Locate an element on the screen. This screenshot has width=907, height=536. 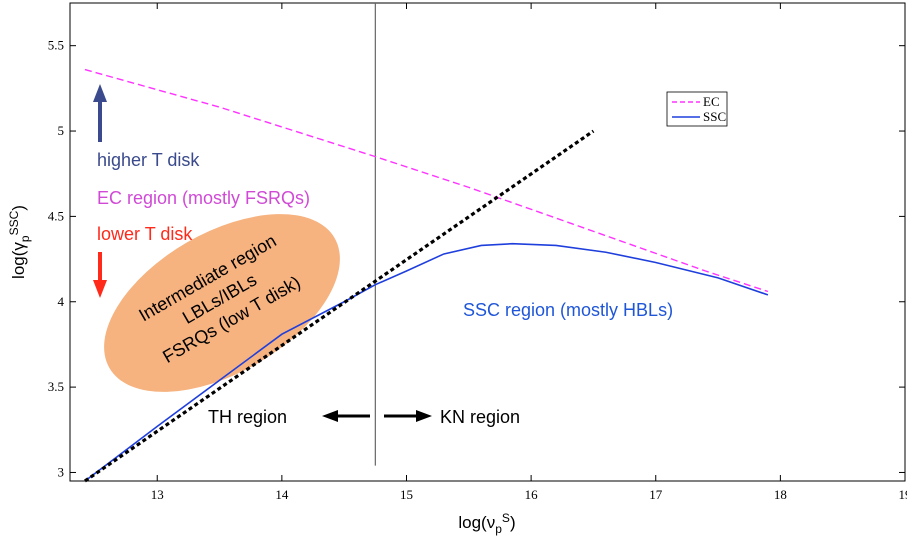
x-tick-label: 15 is located at coordinates (406, 494).